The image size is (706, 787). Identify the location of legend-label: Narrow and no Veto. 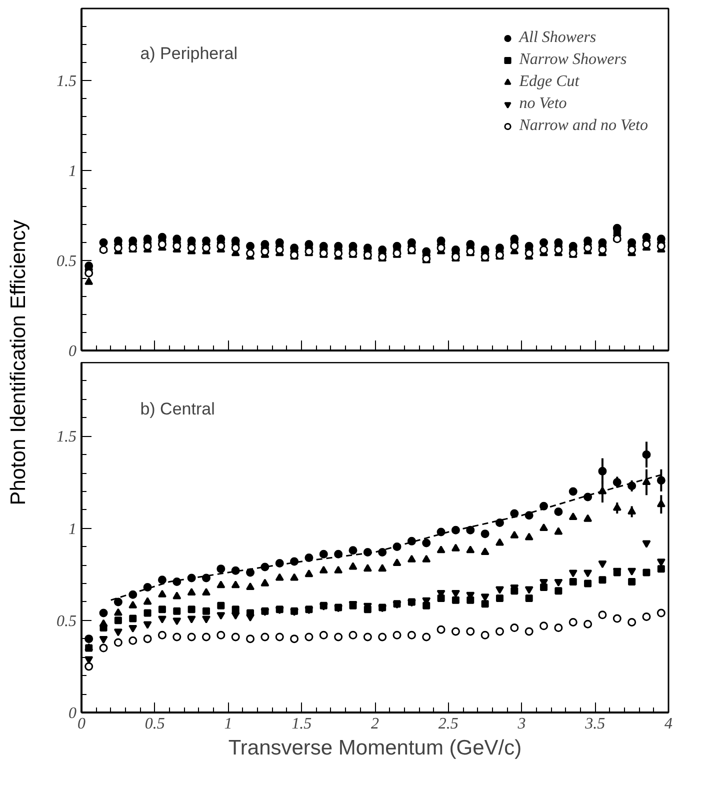
(583, 126).